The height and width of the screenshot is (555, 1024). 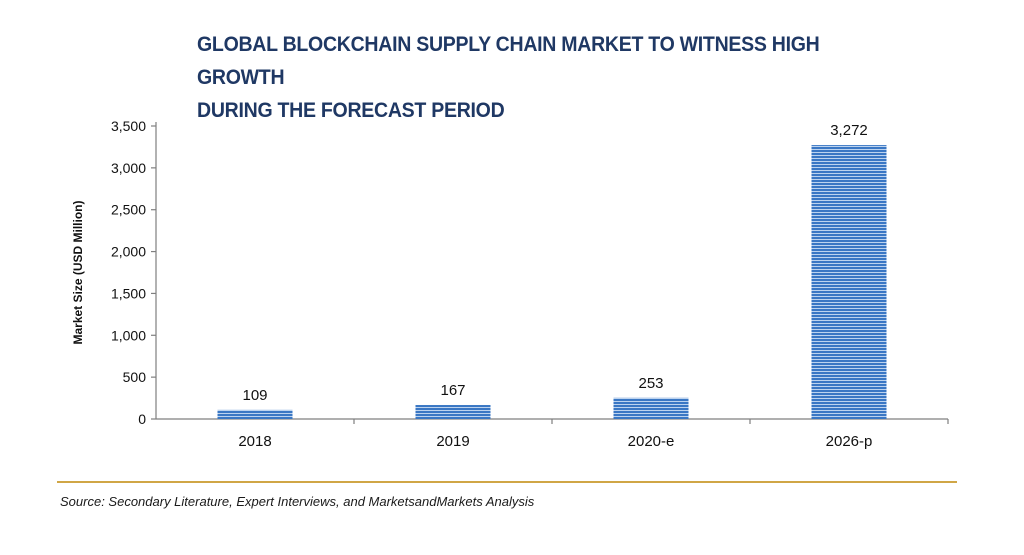 I want to click on data-label: 167, so click(x=452, y=390).